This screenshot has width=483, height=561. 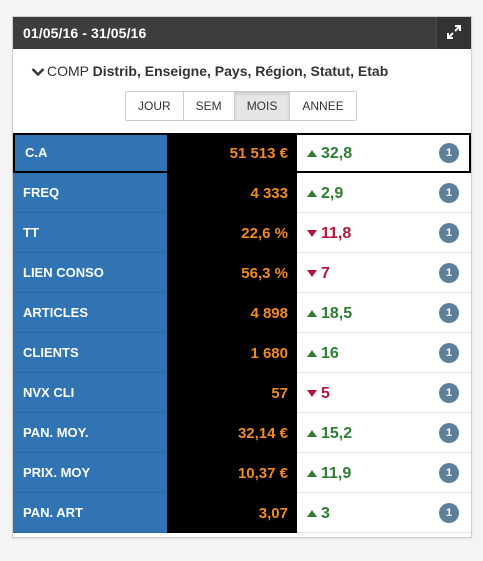 I want to click on kpi-delta: 5, so click(x=325, y=393).